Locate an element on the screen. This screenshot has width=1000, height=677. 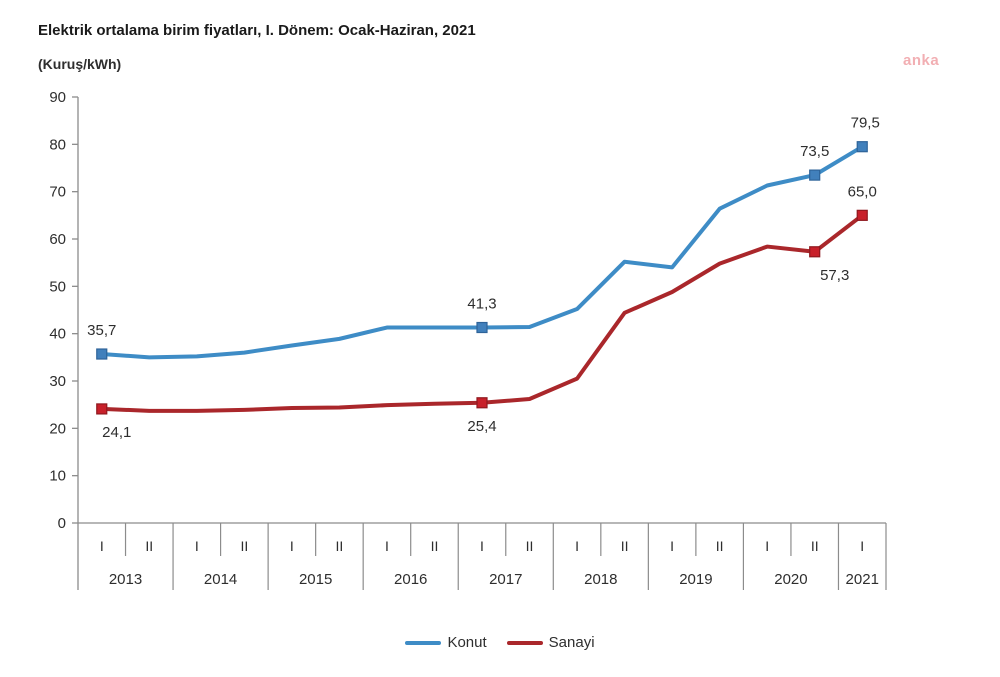
legend-item-konut: Konut is located at coordinates (446, 642).